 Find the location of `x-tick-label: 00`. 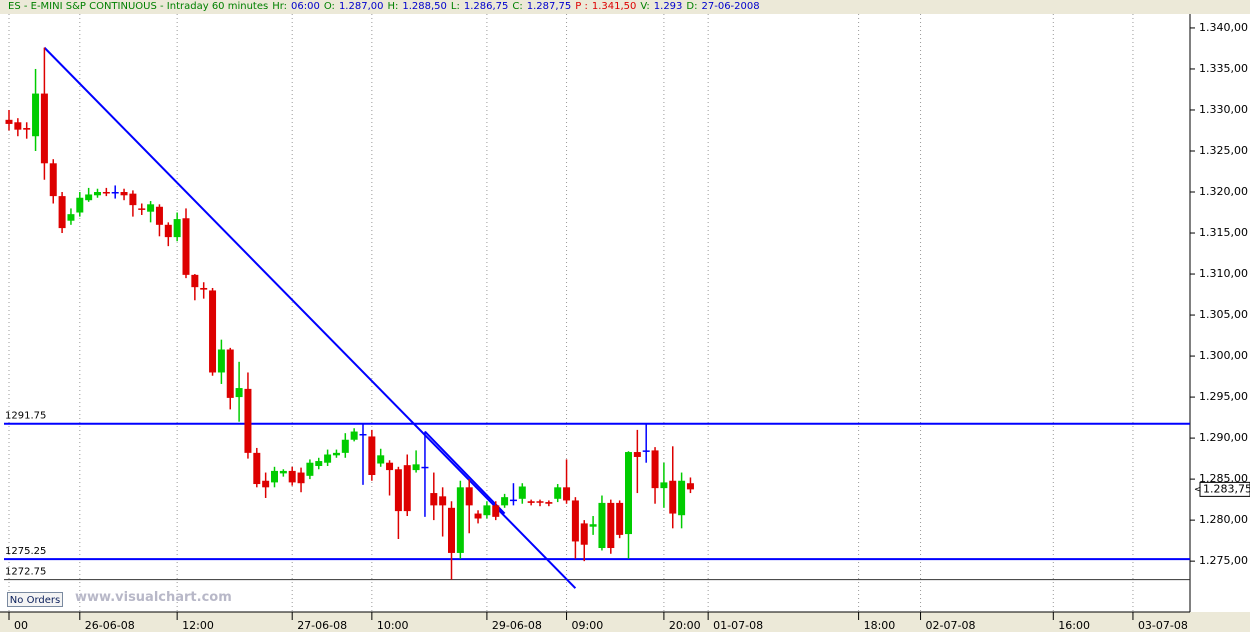

x-tick-label: 00 is located at coordinates (21, 625).